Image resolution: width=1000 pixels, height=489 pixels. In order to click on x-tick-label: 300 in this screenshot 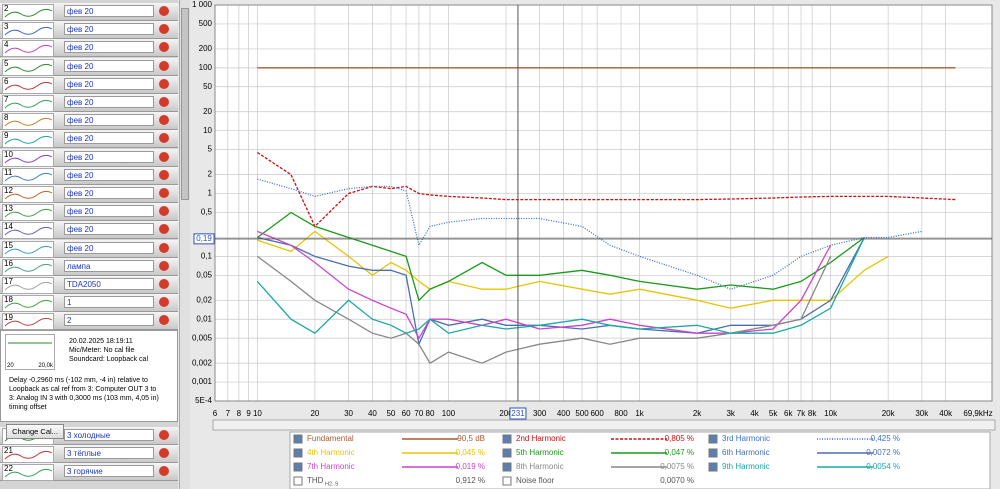, I will do `click(540, 413)`.